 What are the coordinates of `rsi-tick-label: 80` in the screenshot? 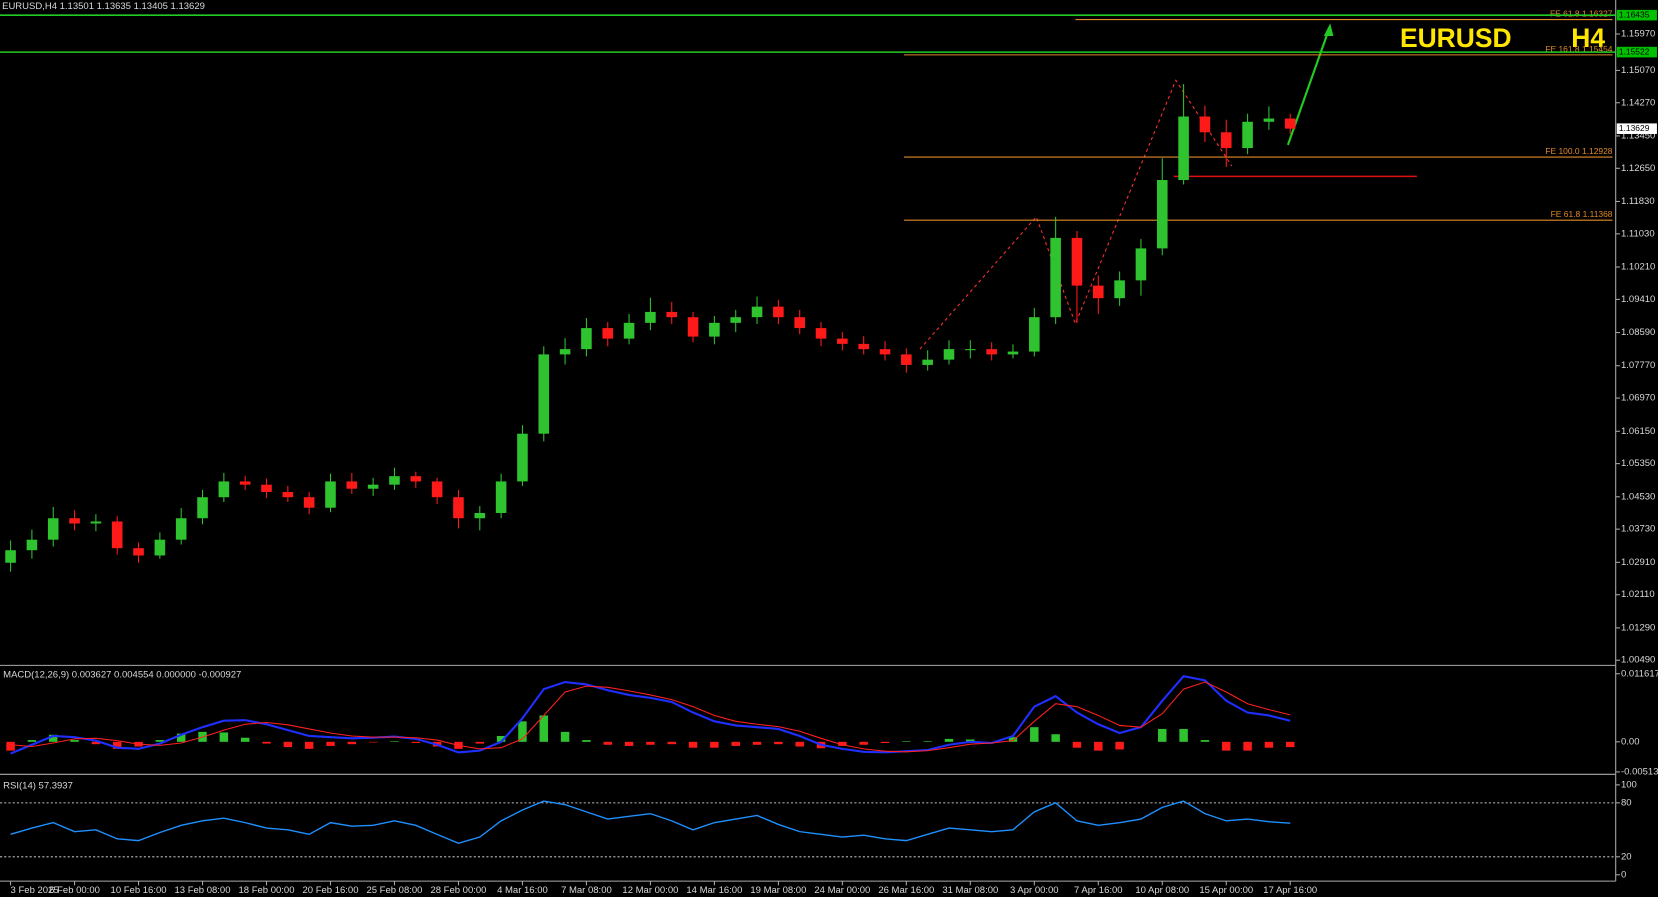 It's located at (1626, 802).